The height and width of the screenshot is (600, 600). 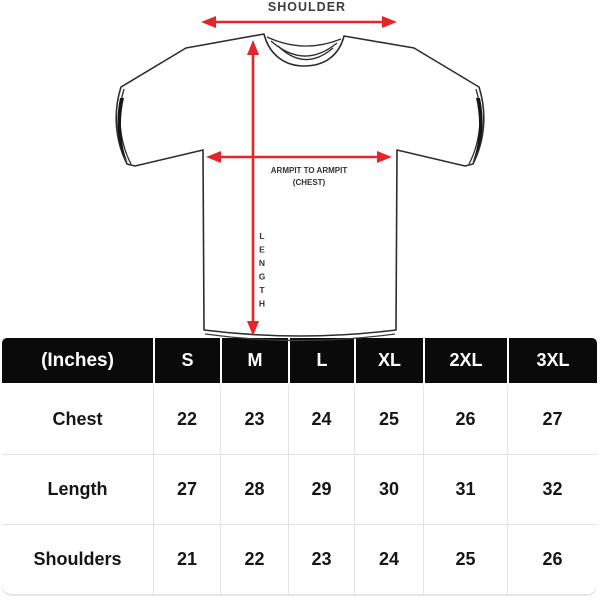 What do you see at coordinates (466, 419) in the screenshot?
I see `cell-chest-2xl: 26` at bounding box center [466, 419].